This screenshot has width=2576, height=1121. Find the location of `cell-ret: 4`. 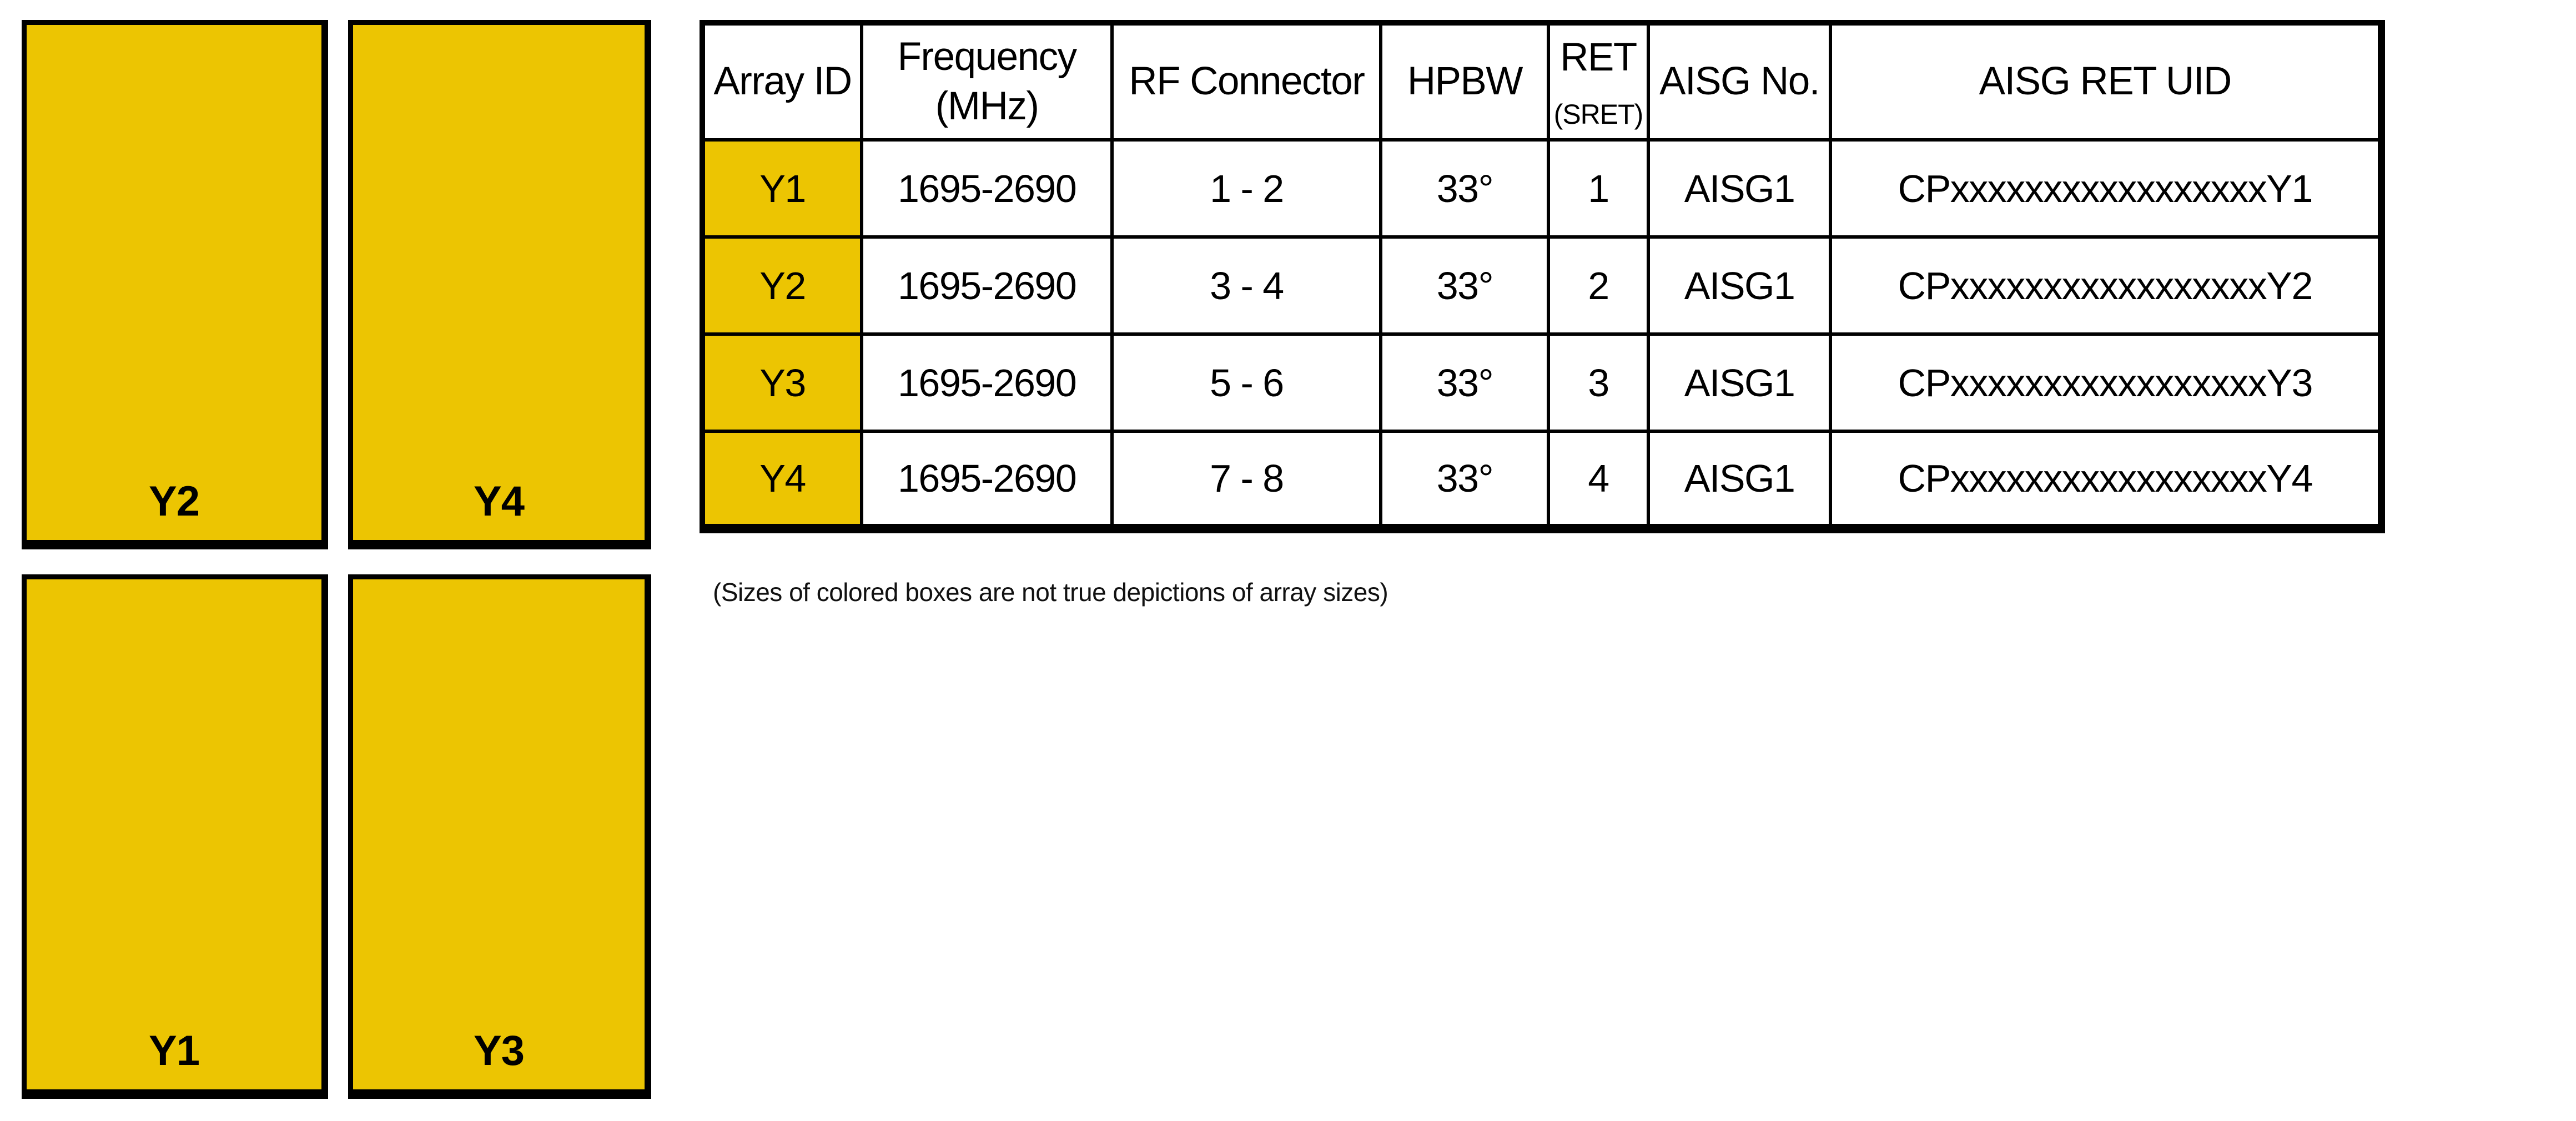

cell-ret: 4 is located at coordinates (1598, 480).